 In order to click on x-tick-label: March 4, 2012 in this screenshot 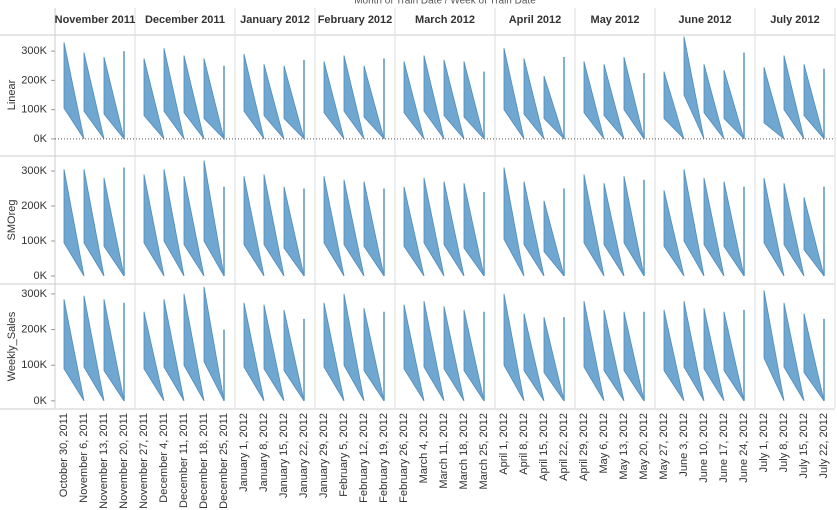, I will do `click(424, 448)`.